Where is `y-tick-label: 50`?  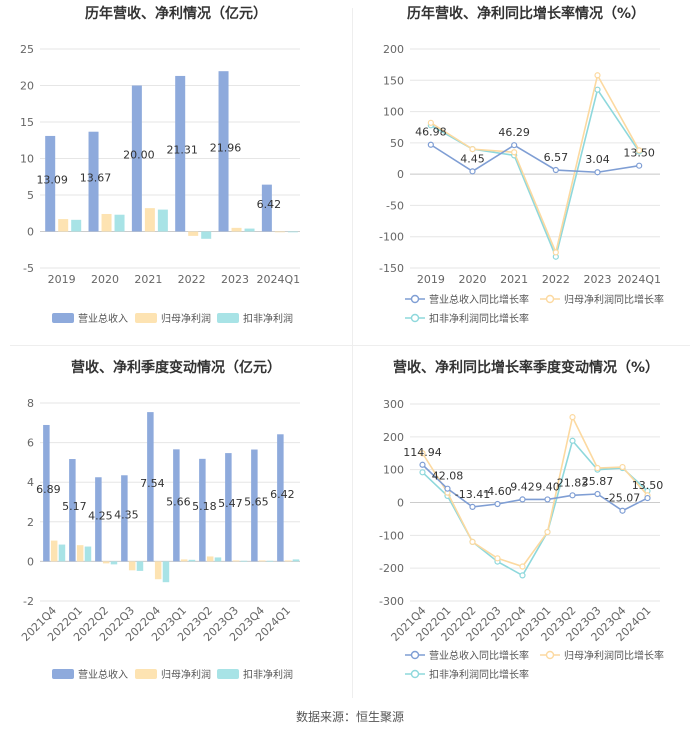
y-tick-label: 50 is located at coordinates (397, 143).